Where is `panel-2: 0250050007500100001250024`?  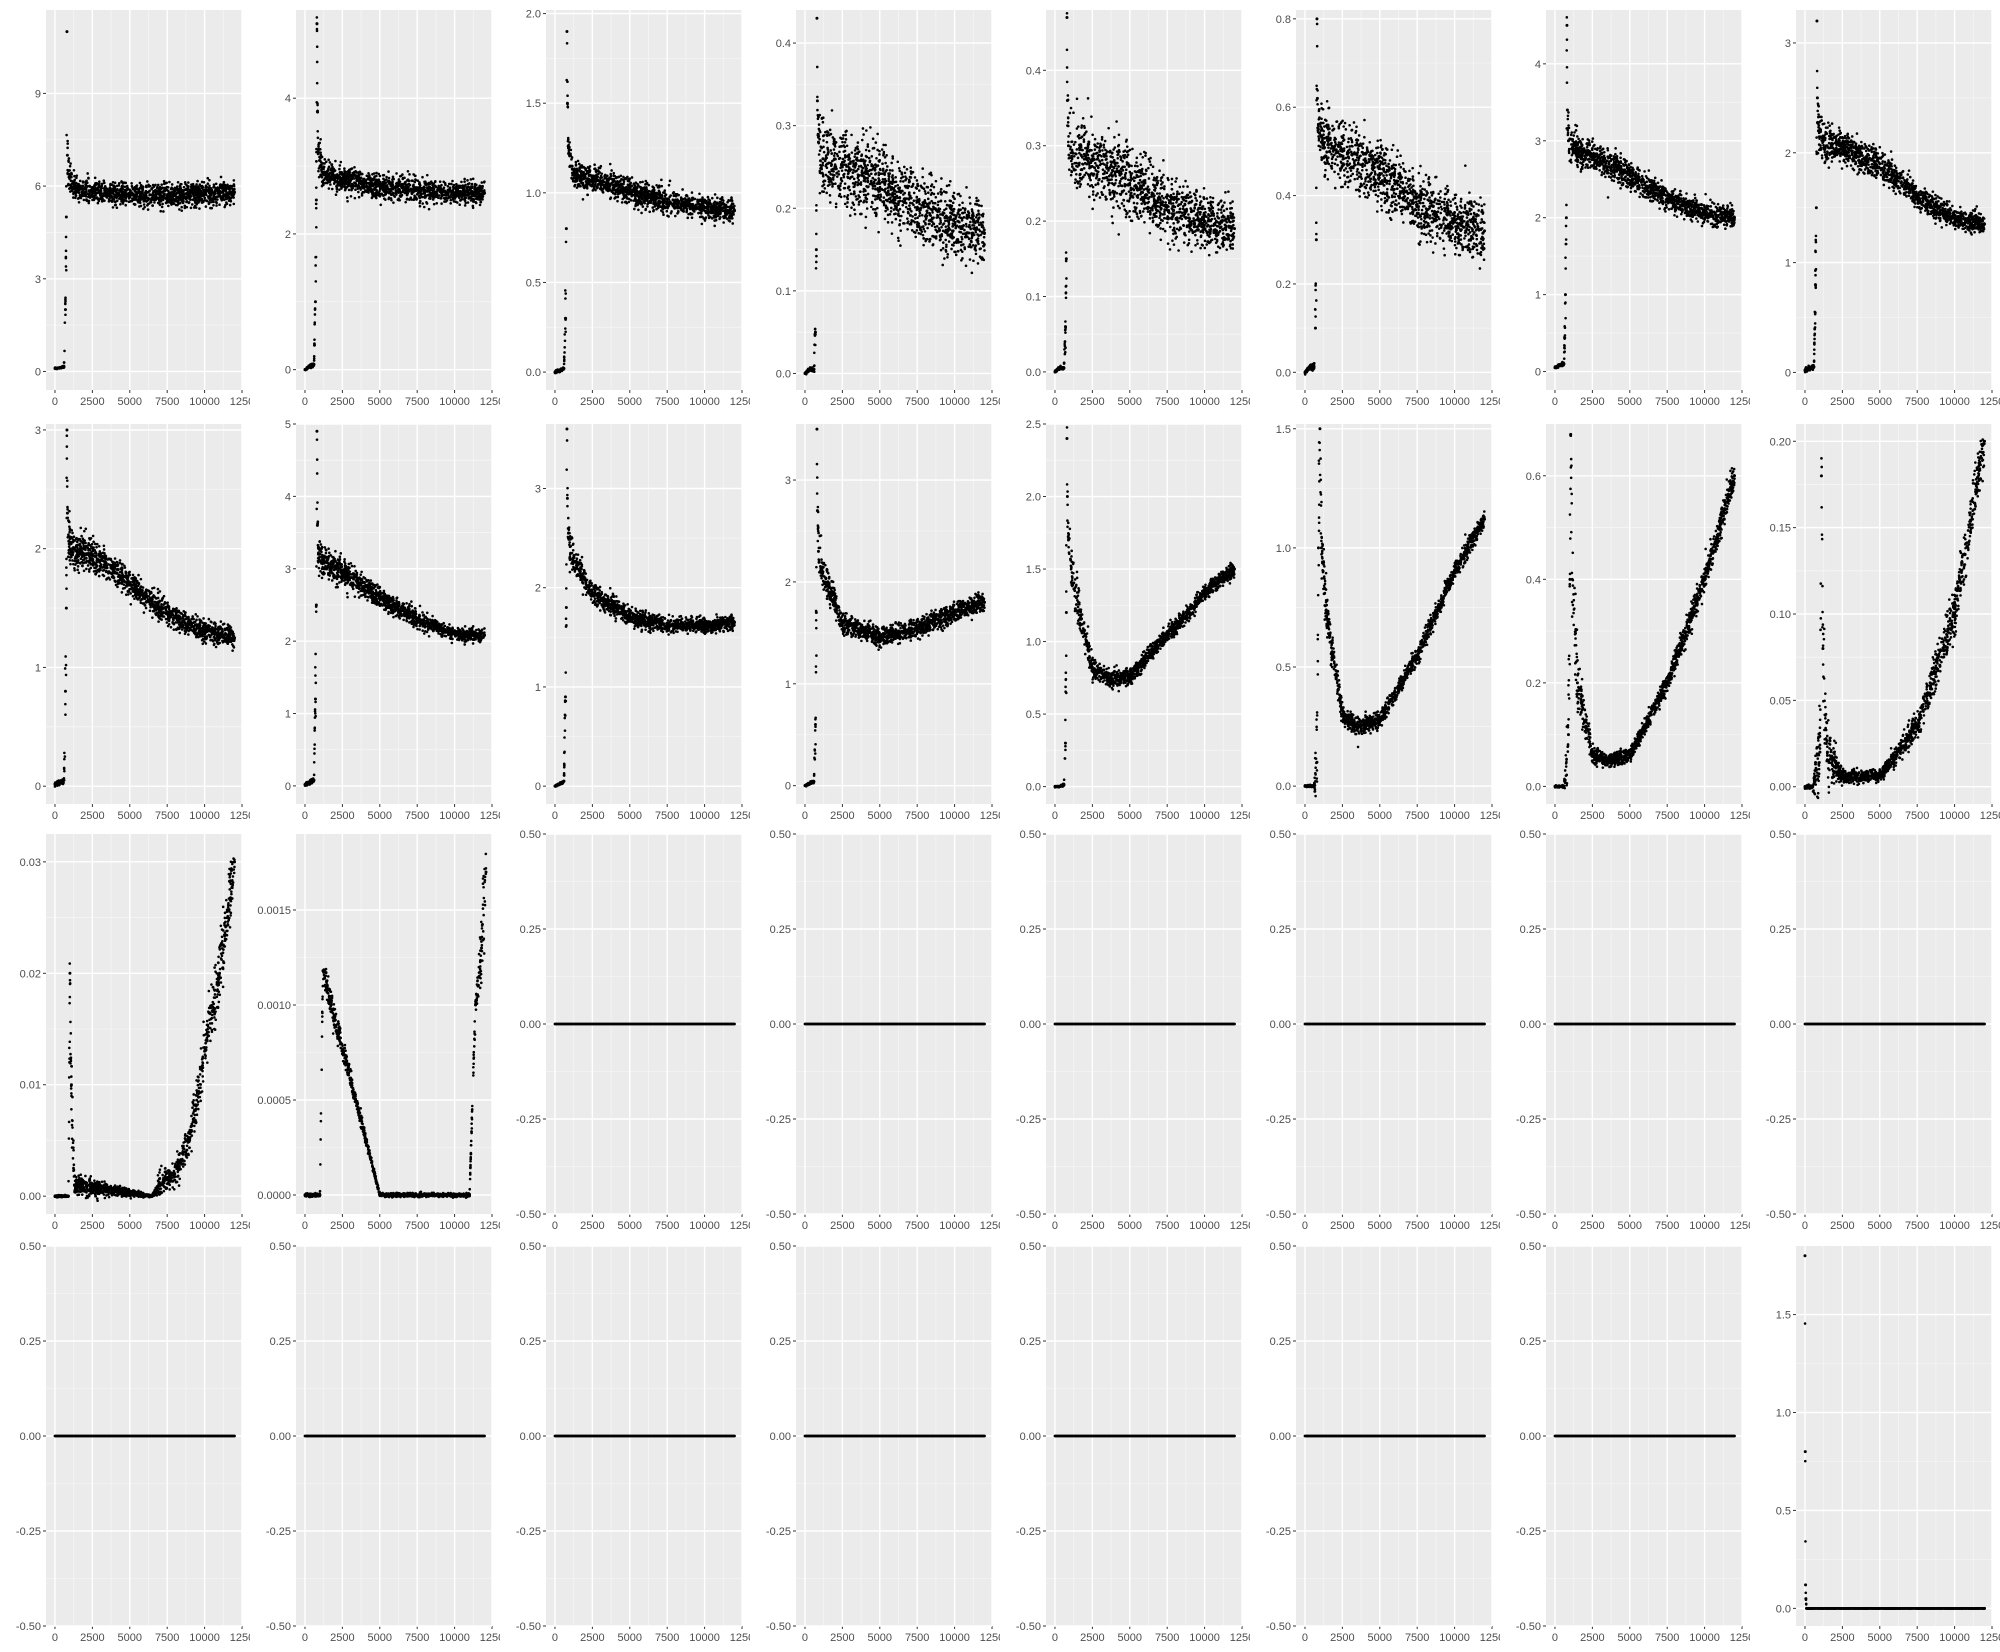 panel-2: 0250050007500100001250024 is located at coordinates (375, 211).